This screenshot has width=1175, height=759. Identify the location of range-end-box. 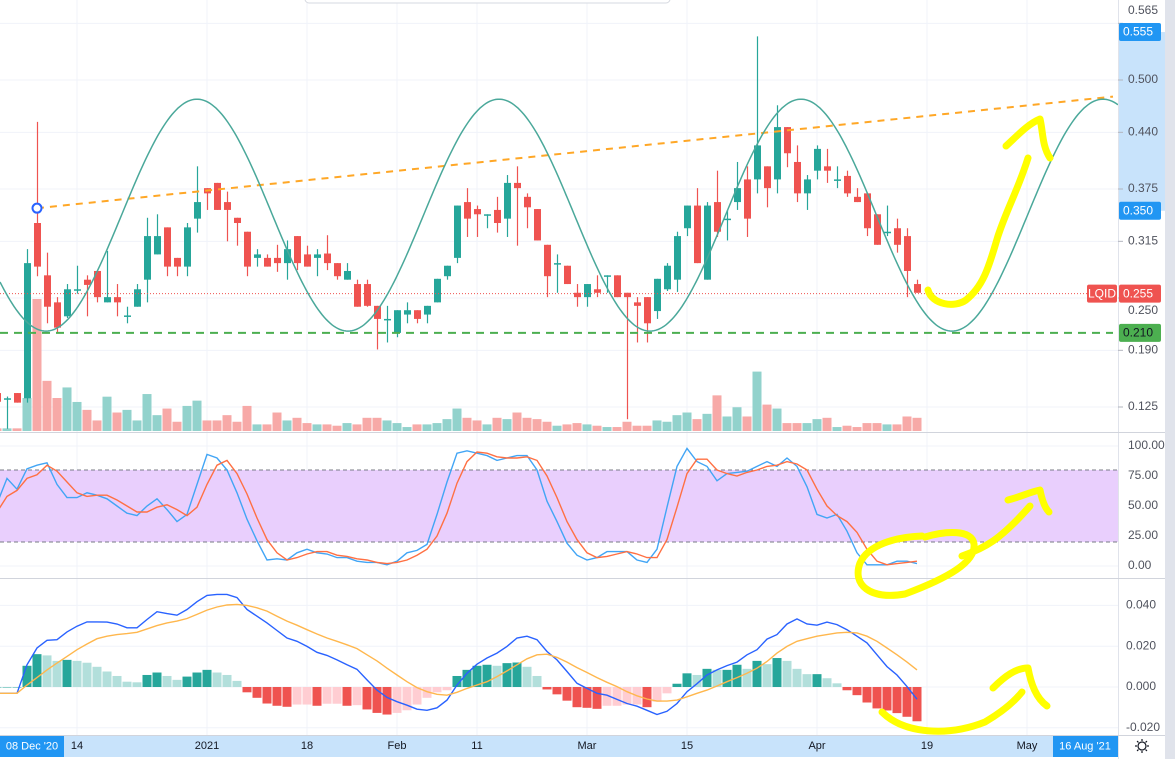
(1085, 746).